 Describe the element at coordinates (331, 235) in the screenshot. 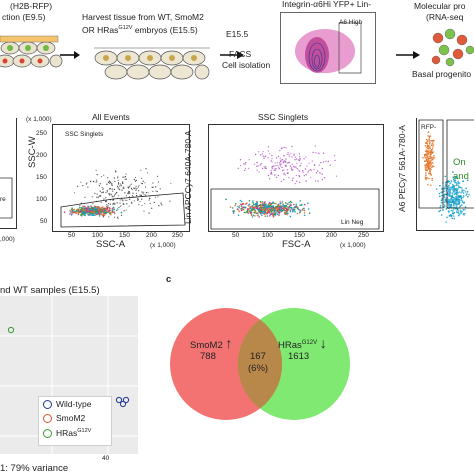

I see `plot3-x-tick: 200` at that location.